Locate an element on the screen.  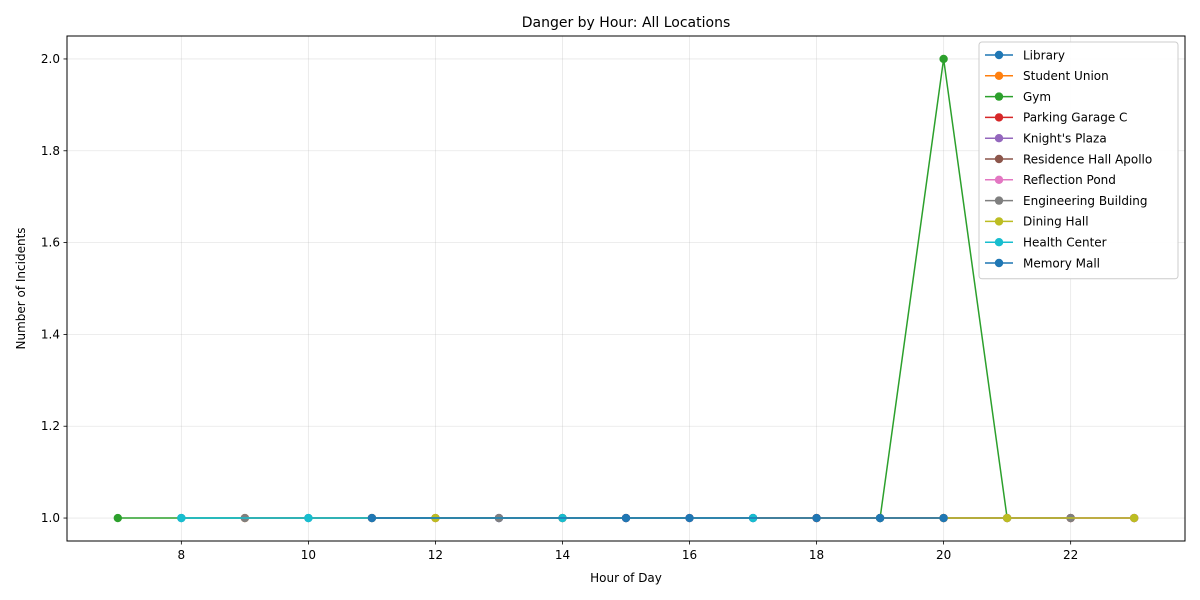
y-tick-label: 1.8 is located at coordinates (50, 151).